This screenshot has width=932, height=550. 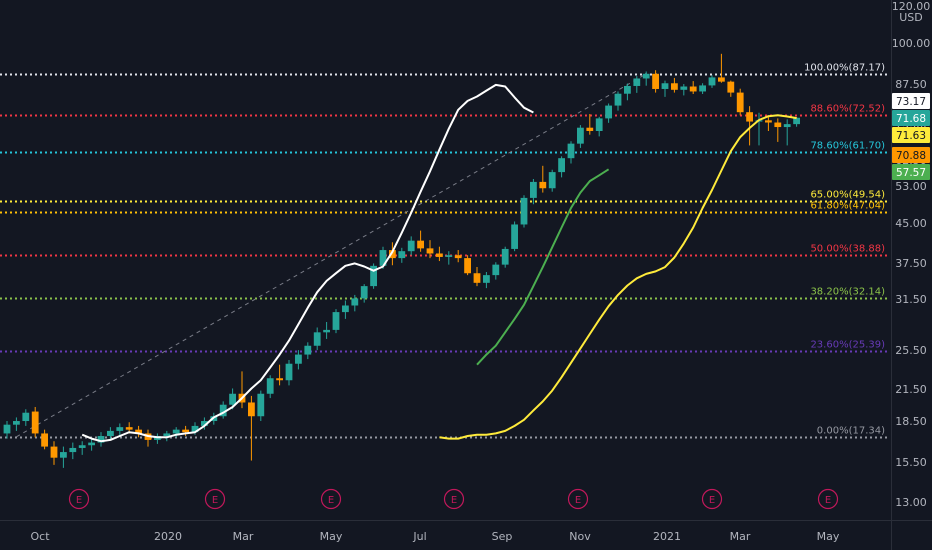 What do you see at coordinates (851, 431) in the screenshot?
I see `fib-level-label: 0.00%(17.34)` at bounding box center [851, 431].